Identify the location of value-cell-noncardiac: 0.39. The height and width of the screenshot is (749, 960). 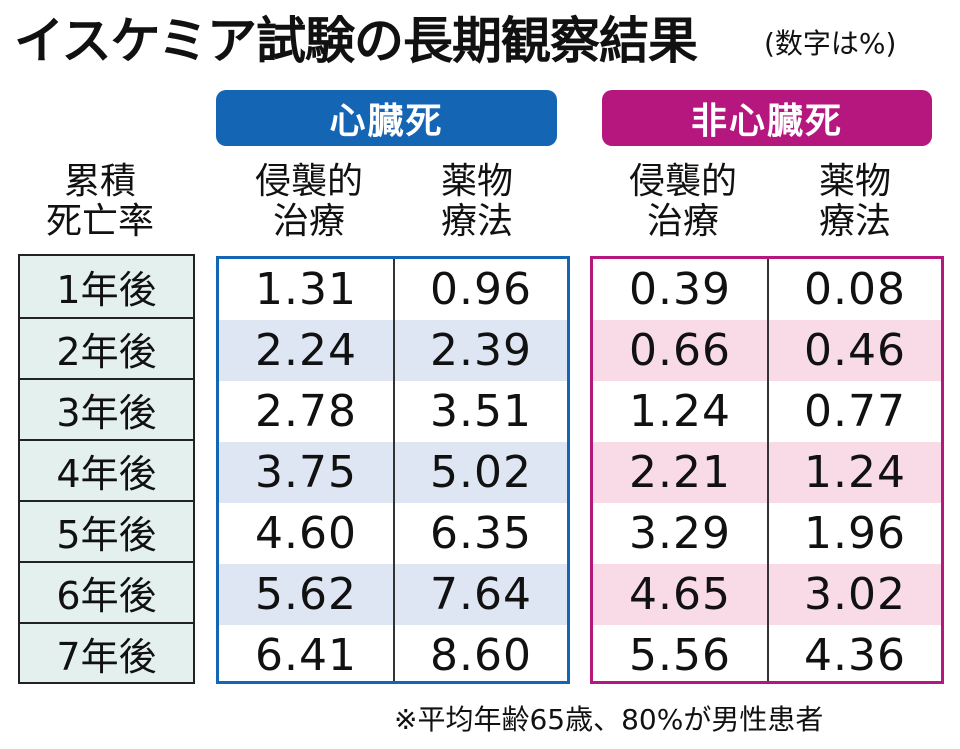
(680, 289).